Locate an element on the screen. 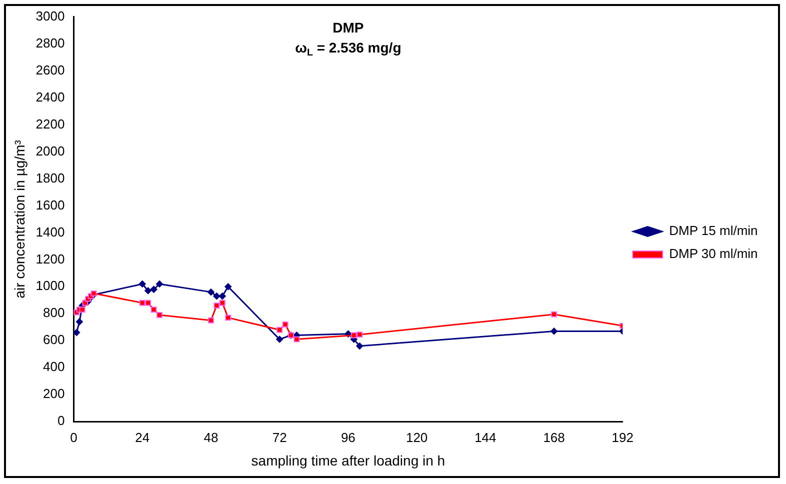 Image resolution: width=786 pixels, height=484 pixels. y-axis-title: air concentration in µg/m³ is located at coordinates (19, 219).